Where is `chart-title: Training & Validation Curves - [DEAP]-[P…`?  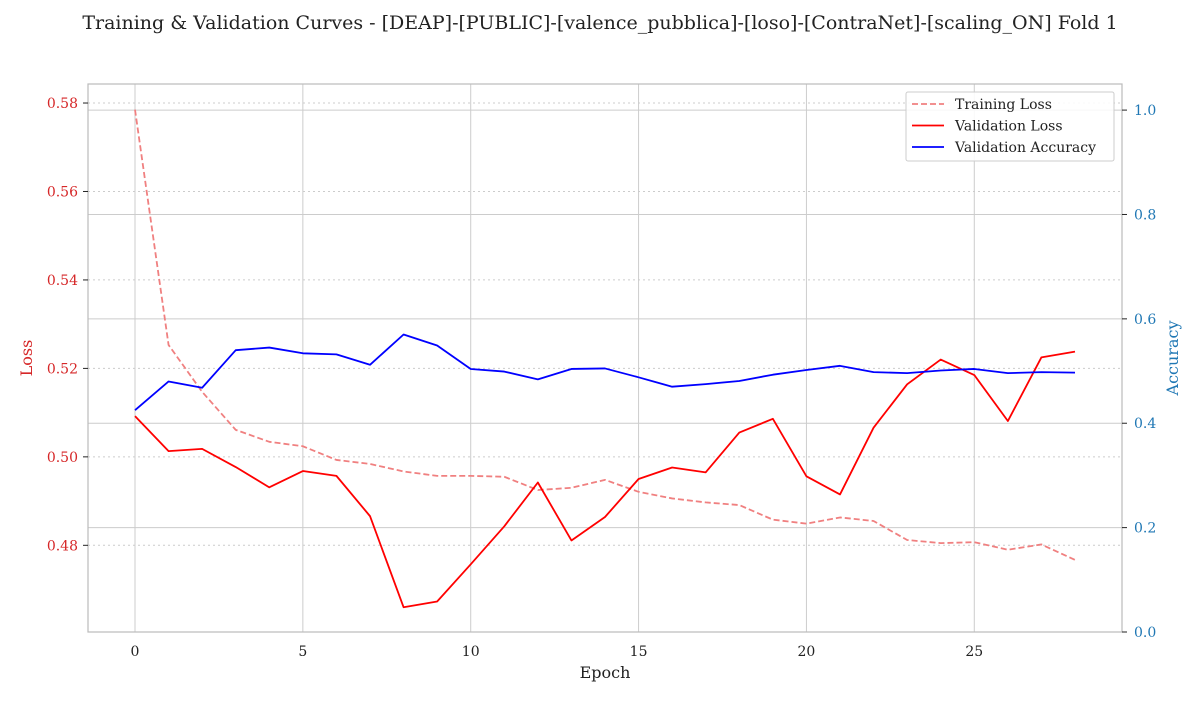 chart-title: Training & Validation Curves - [DEAP]-[P… is located at coordinates (599, 23).